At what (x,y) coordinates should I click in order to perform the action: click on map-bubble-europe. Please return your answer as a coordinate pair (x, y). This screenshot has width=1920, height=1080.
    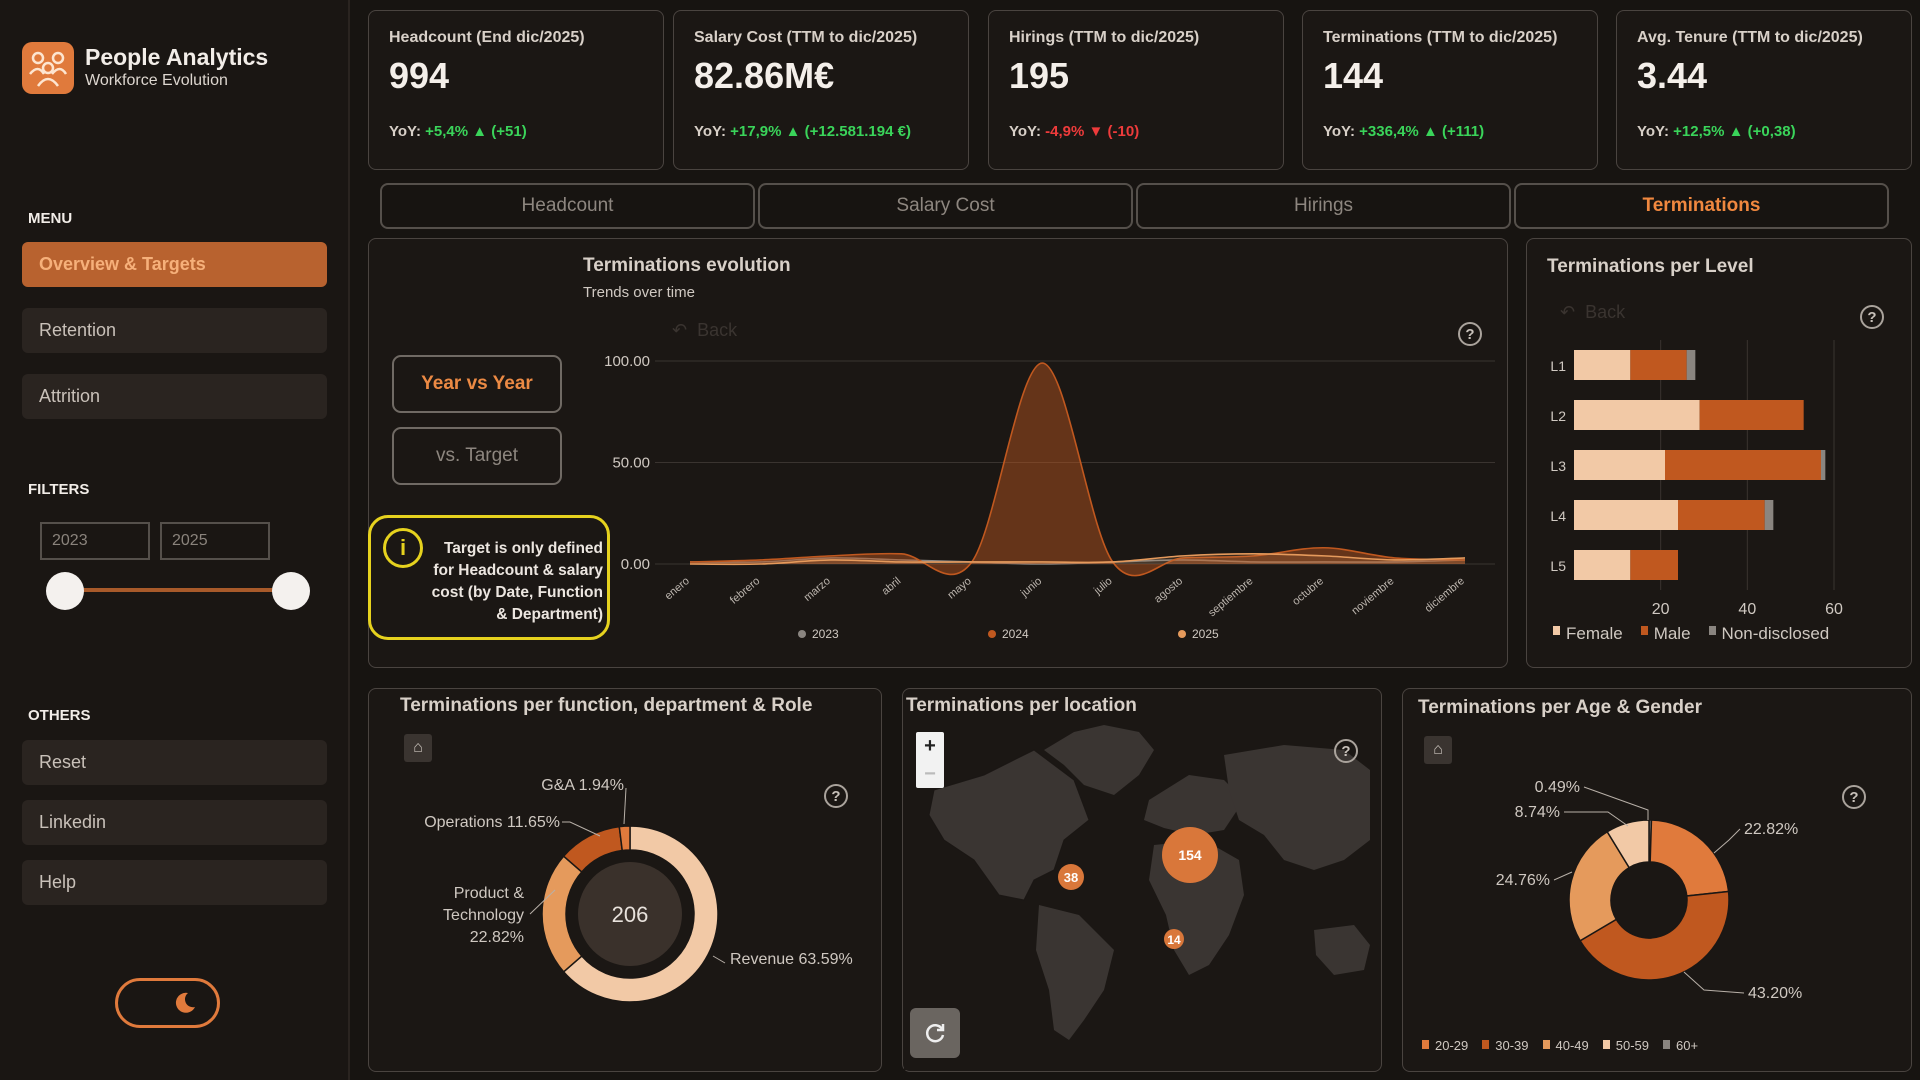
    Looking at the image, I should click on (1190, 855).